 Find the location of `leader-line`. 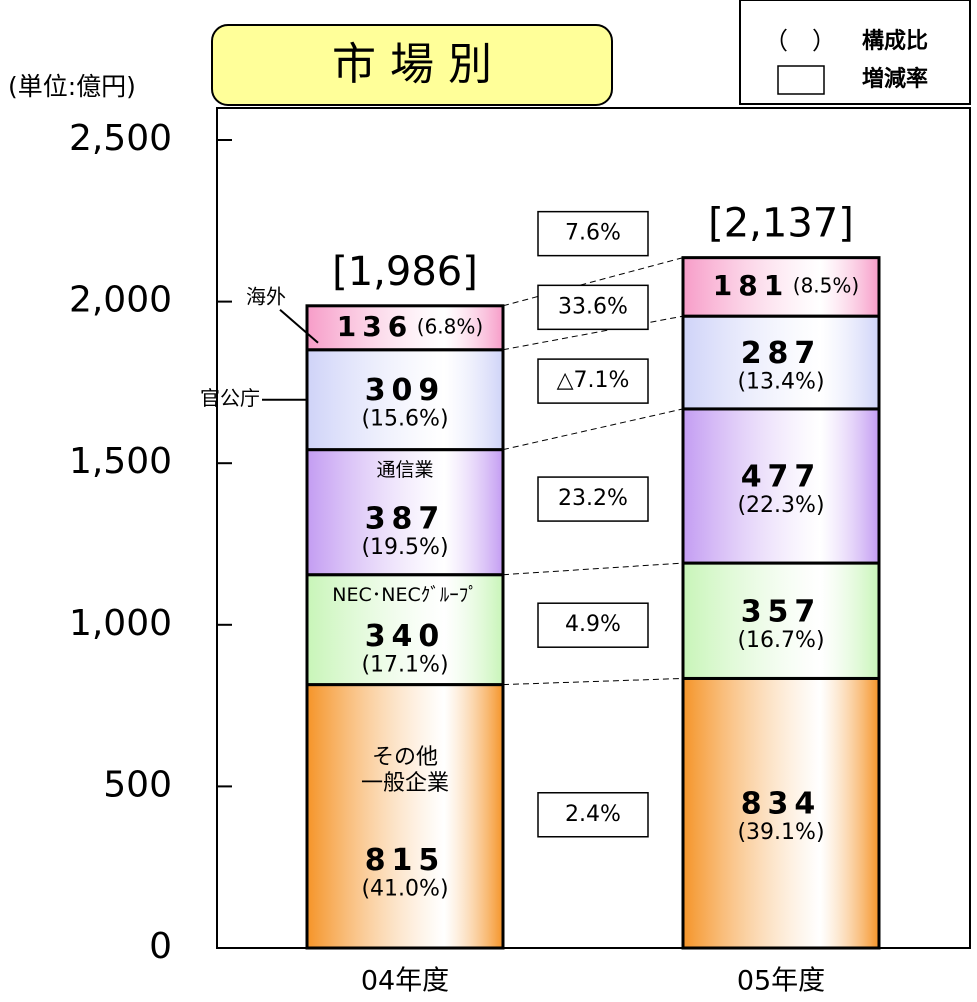

leader-line is located at coordinates (299, 326).